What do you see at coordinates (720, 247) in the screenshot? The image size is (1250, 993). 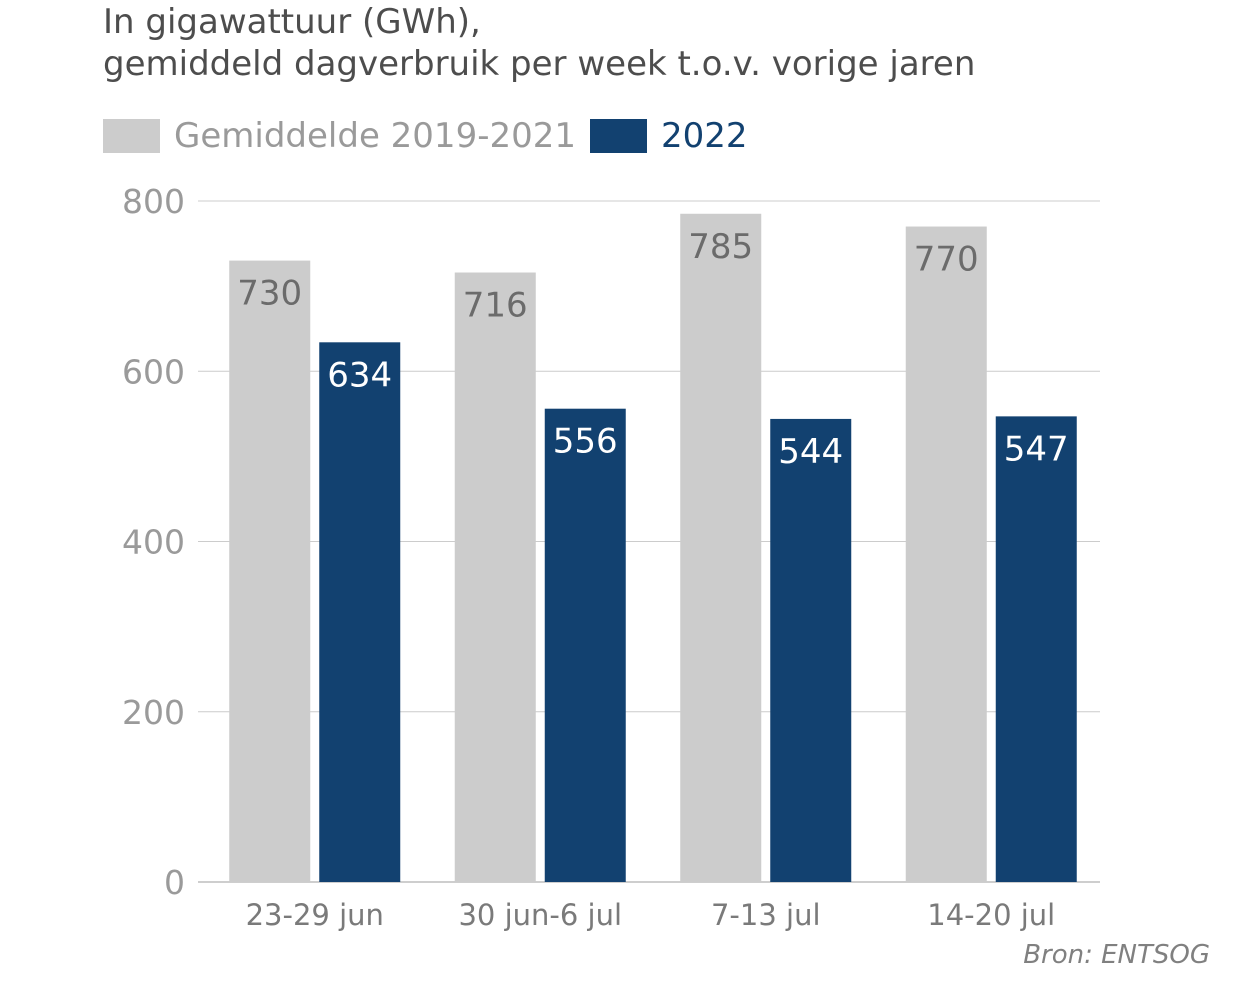 I see `data-label: 785` at bounding box center [720, 247].